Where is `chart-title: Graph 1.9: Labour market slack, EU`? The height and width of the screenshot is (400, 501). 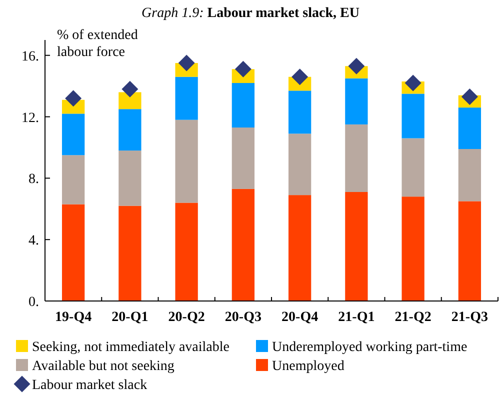 chart-title: Graph 1.9: Labour market slack, EU is located at coordinates (251, 13).